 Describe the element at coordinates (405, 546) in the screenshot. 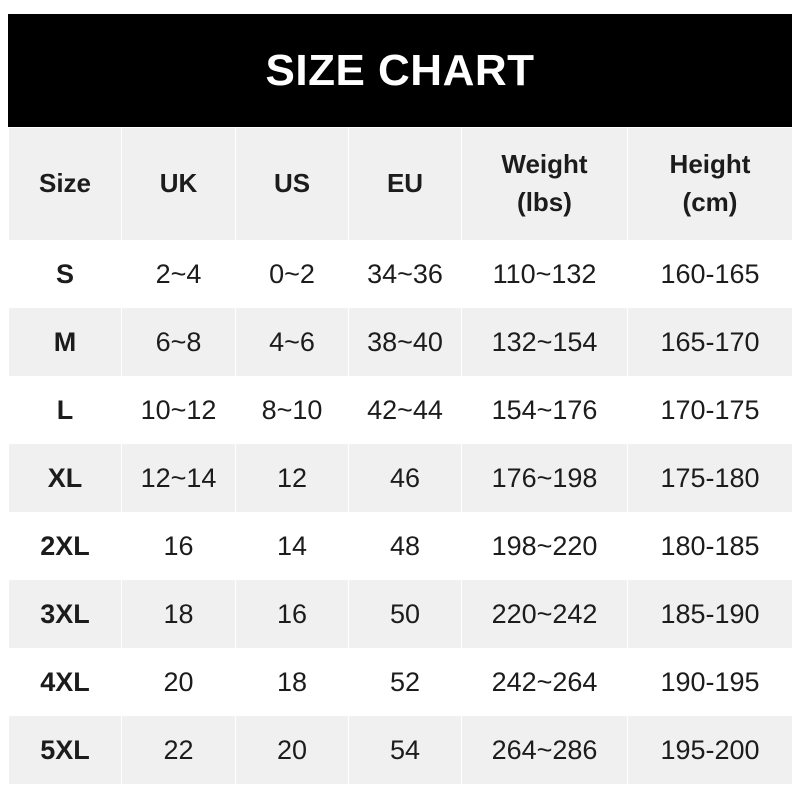

I see `table-cell: 48` at that location.